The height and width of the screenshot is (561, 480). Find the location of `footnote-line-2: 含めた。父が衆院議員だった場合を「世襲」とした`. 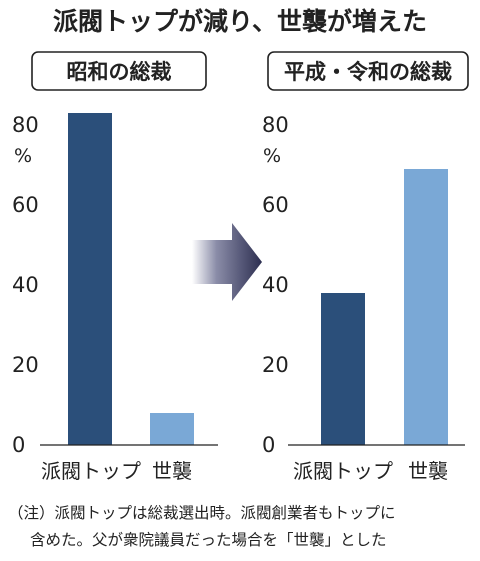

footnote-line-2: 含めた。父が衆院議員だった場合を「世襲」とした is located at coordinates (208, 539).